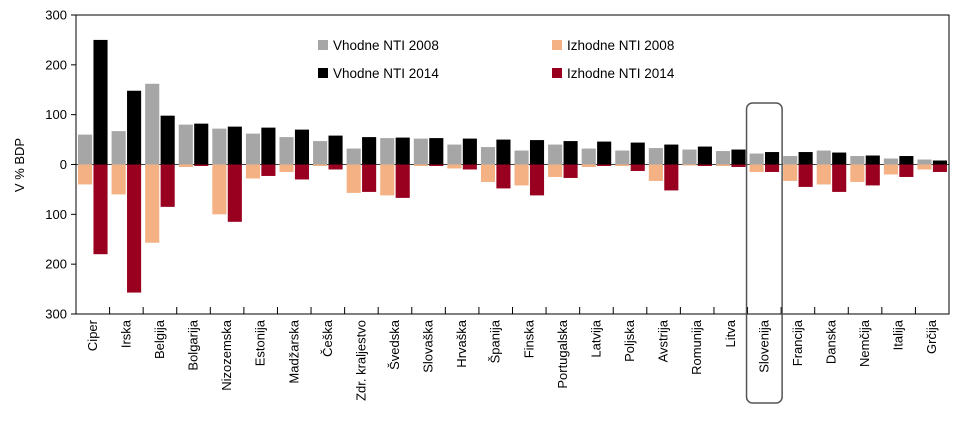 Image resolution: width=960 pixels, height=421 pixels. Describe the element at coordinates (730, 333) in the screenshot. I see `x-tick-label: Litva` at that location.